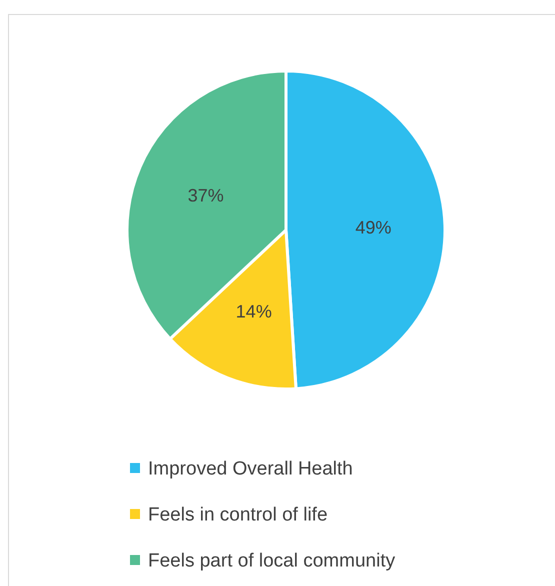 This screenshot has height=586, width=555. What do you see at coordinates (373, 228) in the screenshot?
I see `data-label: 49%` at bounding box center [373, 228].